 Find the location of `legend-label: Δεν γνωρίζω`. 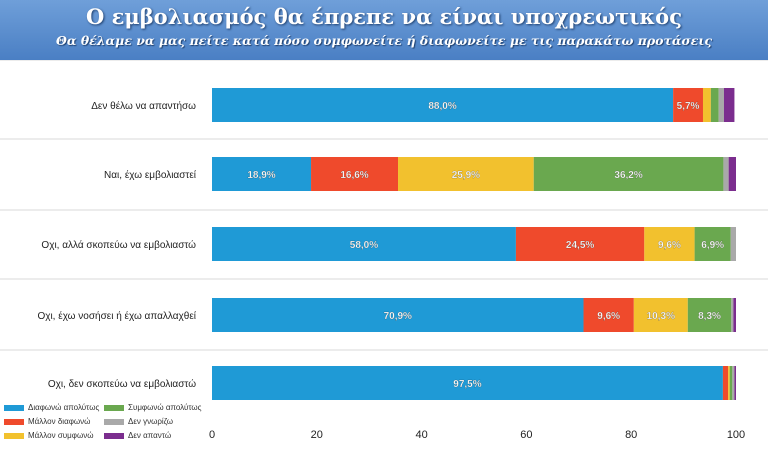

legend-label: Δεν γνωρίζω is located at coordinates (150, 421).